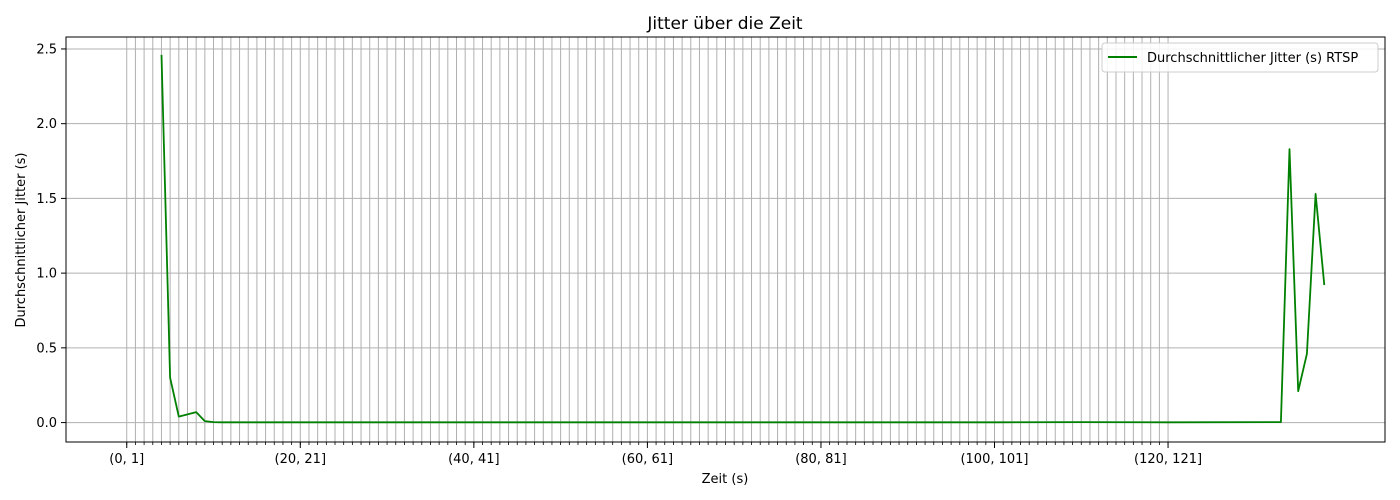 This screenshot has height=500, width=1400. What do you see at coordinates (648, 459) in the screenshot?
I see `x-tick-label: (60, 61]` at bounding box center [648, 459].